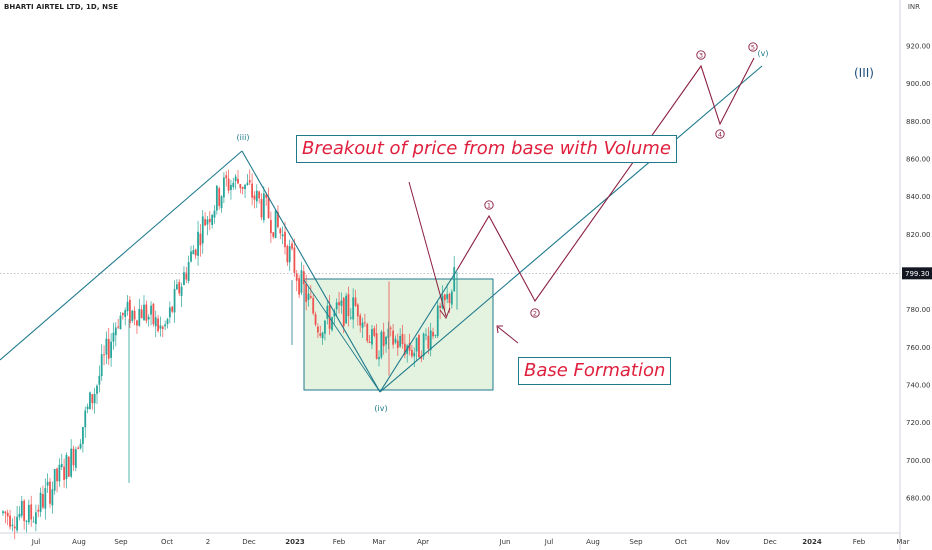 The height and width of the screenshot is (550, 932). I want to click on projection-wave-number: 2, so click(535, 314).